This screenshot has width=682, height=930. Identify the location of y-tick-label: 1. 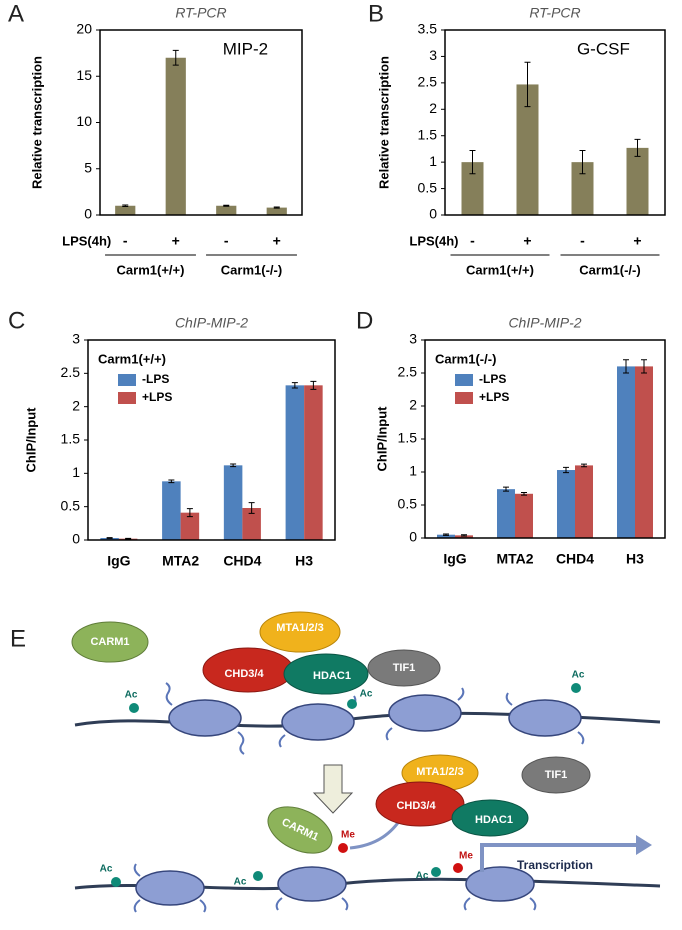
(76, 472).